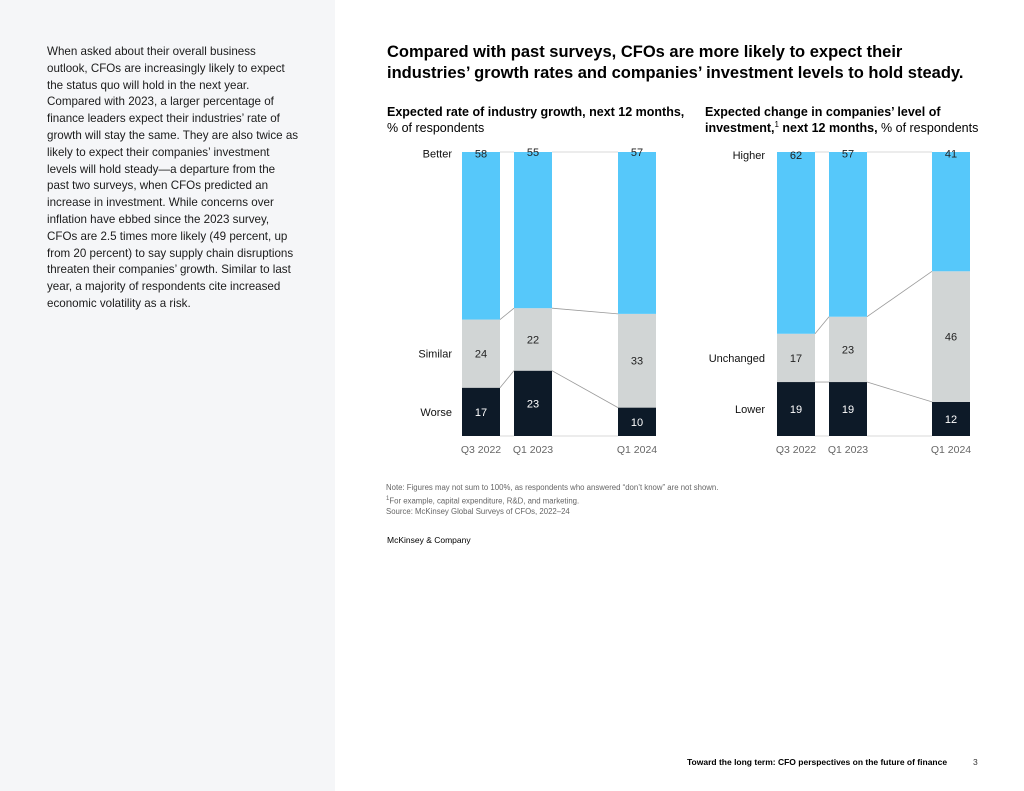 This screenshot has height=791, width=1024. I want to click on data-label-worse-q3-2022: 17, so click(481, 413).